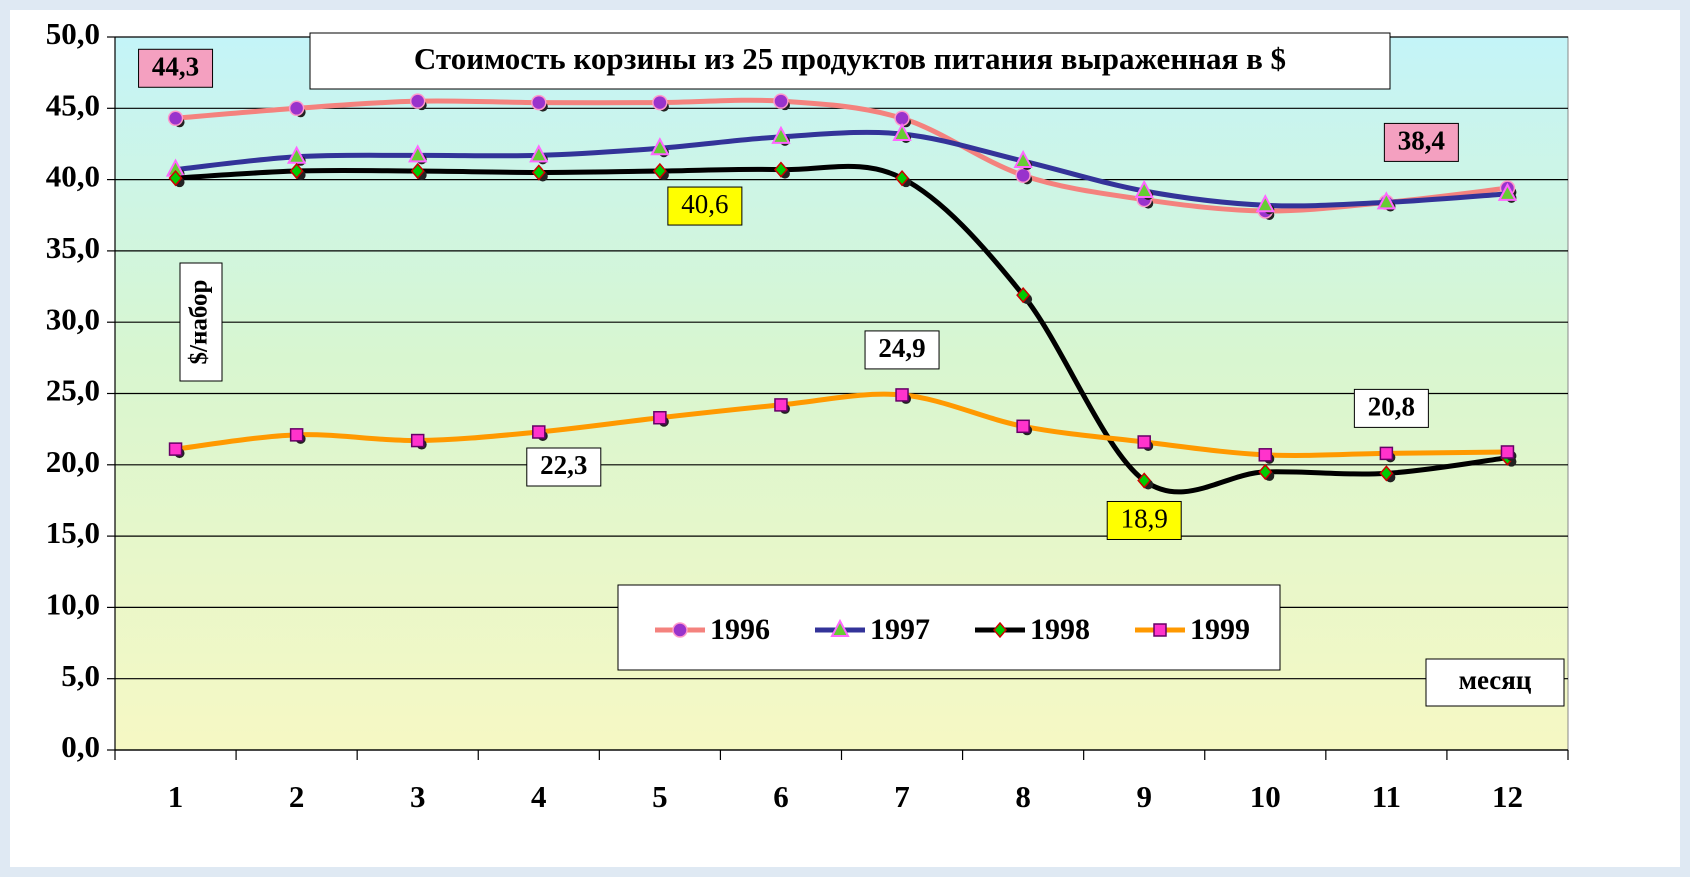 Image resolution: width=1690 pixels, height=877 pixels. Describe the element at coordinates (297, 796) in the screenshot. I see `x-tick-label: 2` at that location.